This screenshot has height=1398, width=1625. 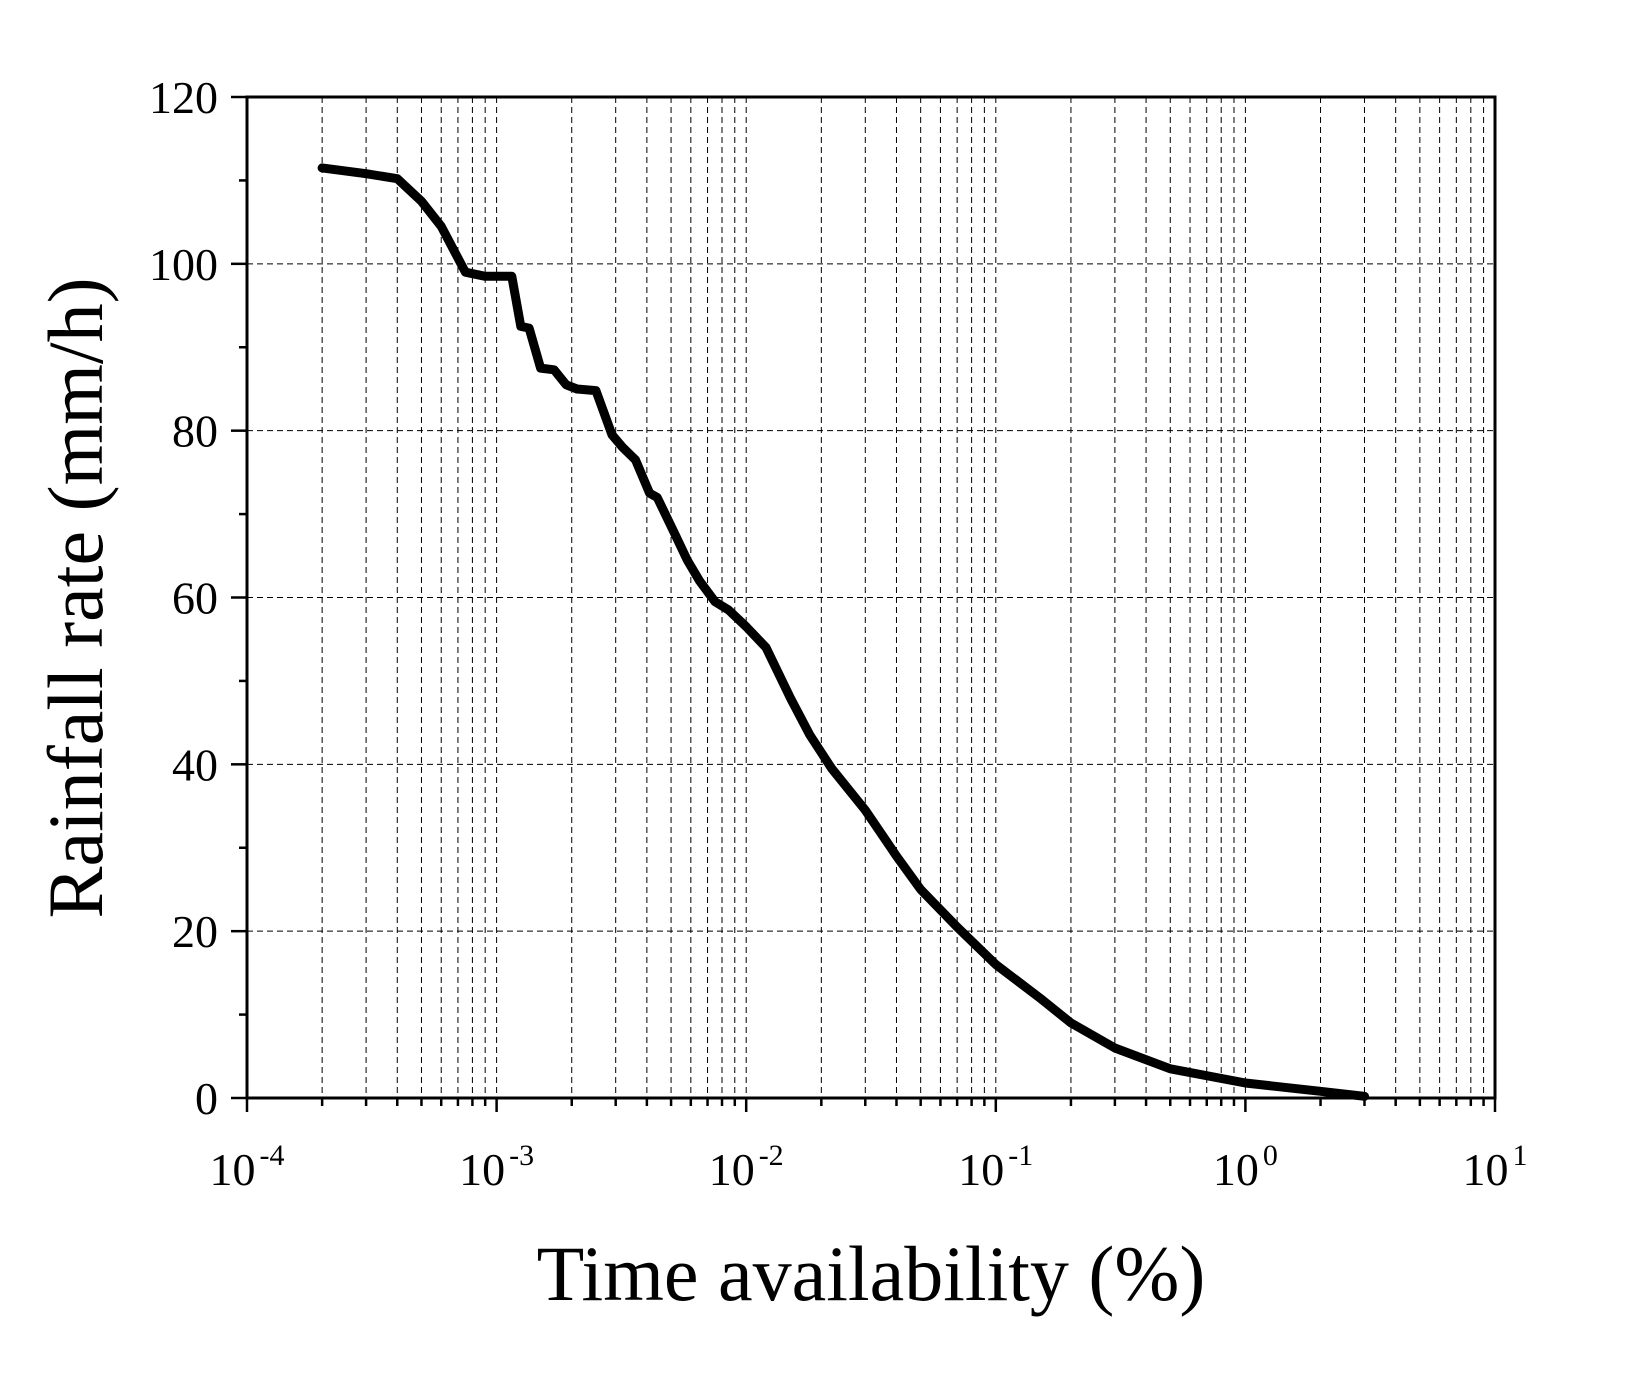 I want to click on y-tick-label: 0, so click(x=206, y=1098).